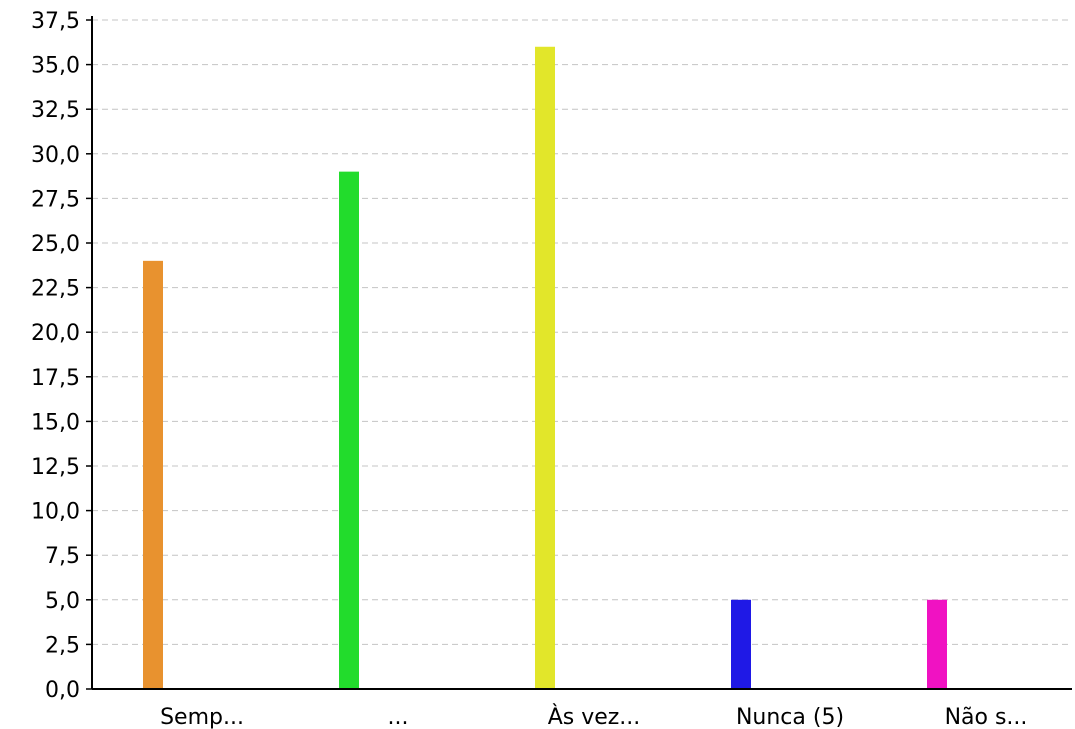 The height and width of the screenshot is (729, 1075). Describe the element at coordinates (55, 155) in the screenshot. I see `y-tick-label: 30,0` at that location.